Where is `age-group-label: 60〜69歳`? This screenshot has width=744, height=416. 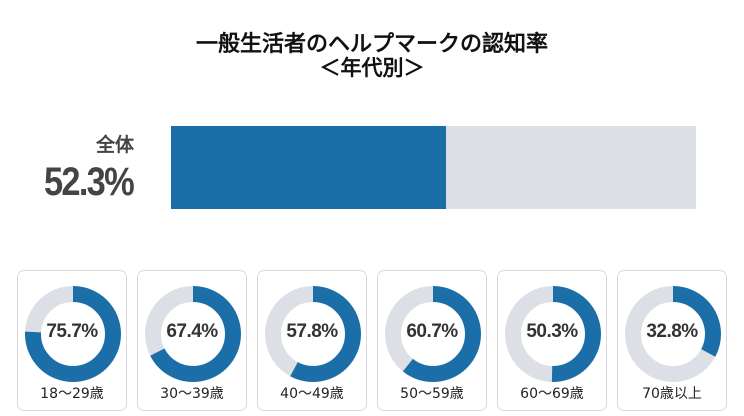
age-group-label: 60〜69歳 is located at coordinates (552, 394).